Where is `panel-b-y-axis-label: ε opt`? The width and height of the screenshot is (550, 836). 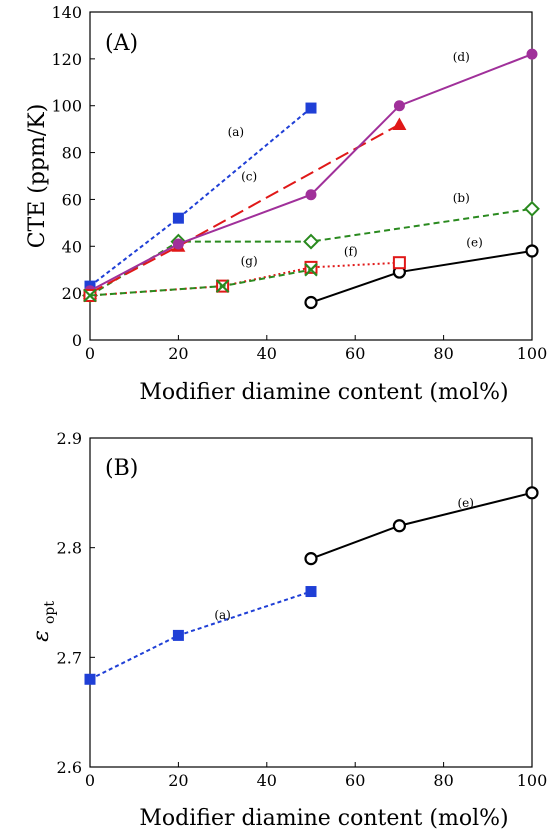
panel-b-y-axis-label: ε opt is located at coordinates (43, 621).